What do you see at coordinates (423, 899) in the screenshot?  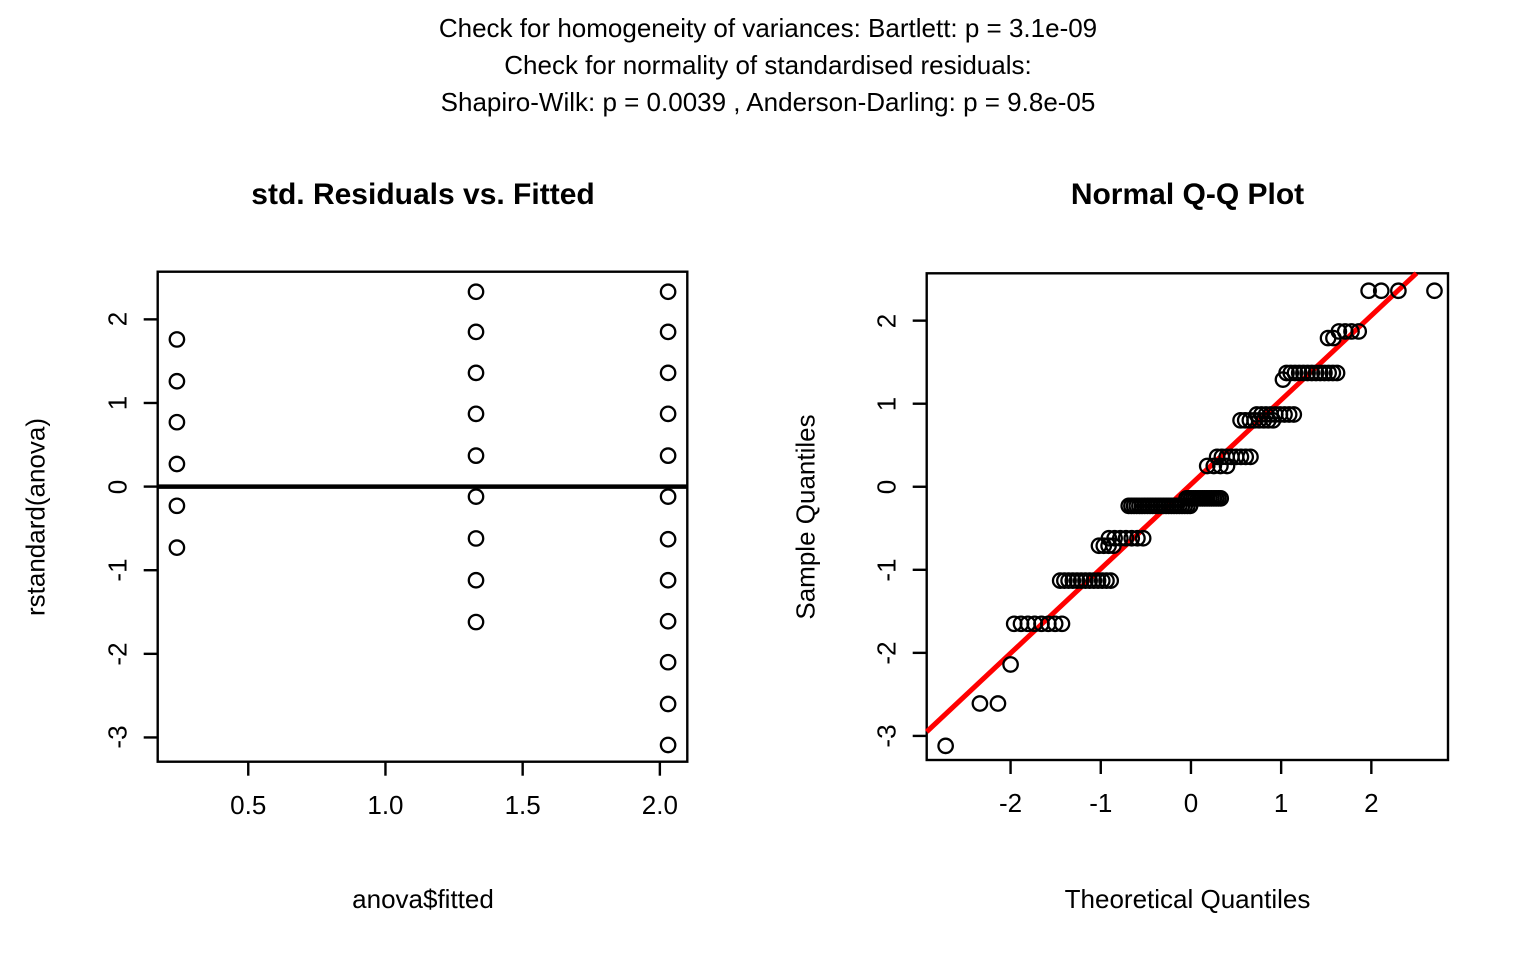 I see `left-plot-x-axis-label: anova$fitted` at bounding box center [423, 899].